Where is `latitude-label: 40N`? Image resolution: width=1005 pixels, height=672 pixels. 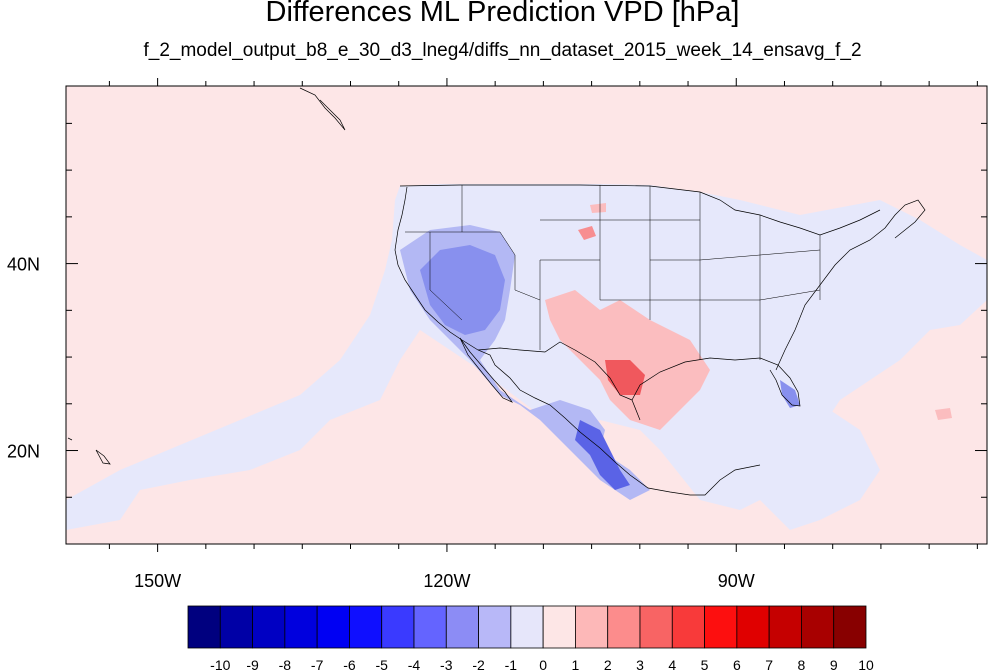 latitude-label: 40N is located at coordinates (23, 265).